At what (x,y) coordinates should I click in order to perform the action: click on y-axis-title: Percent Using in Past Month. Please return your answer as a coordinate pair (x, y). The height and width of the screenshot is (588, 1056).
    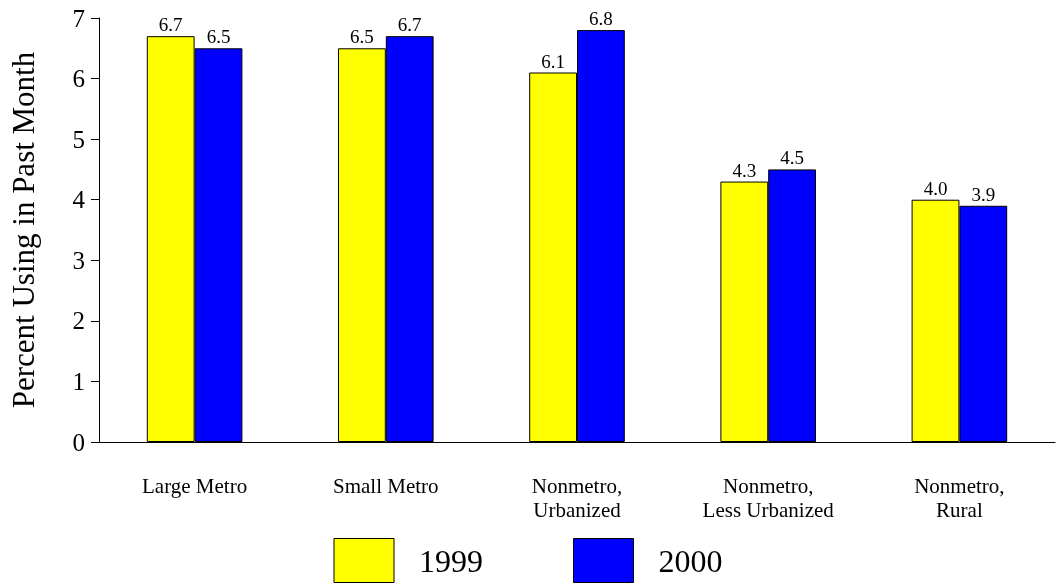
    Looking at the image, I should click on (23, 230).